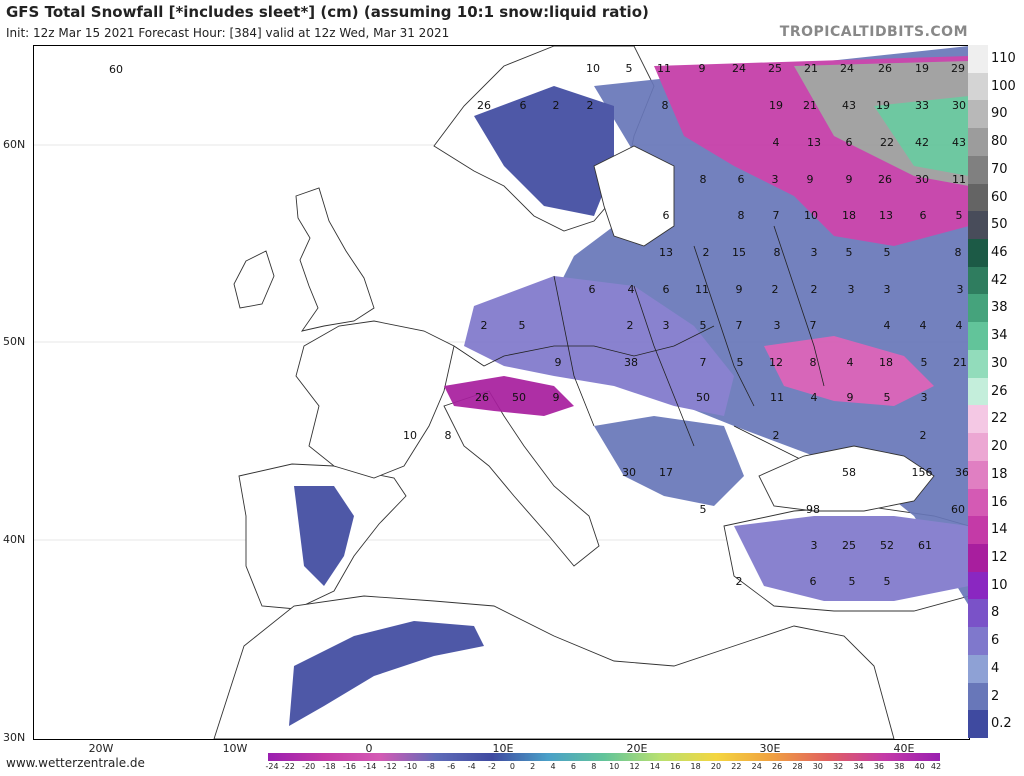  Describe the element at coordinates (695, 766) in the screenshot. I see `sleet-scale-label: 18` at that location.